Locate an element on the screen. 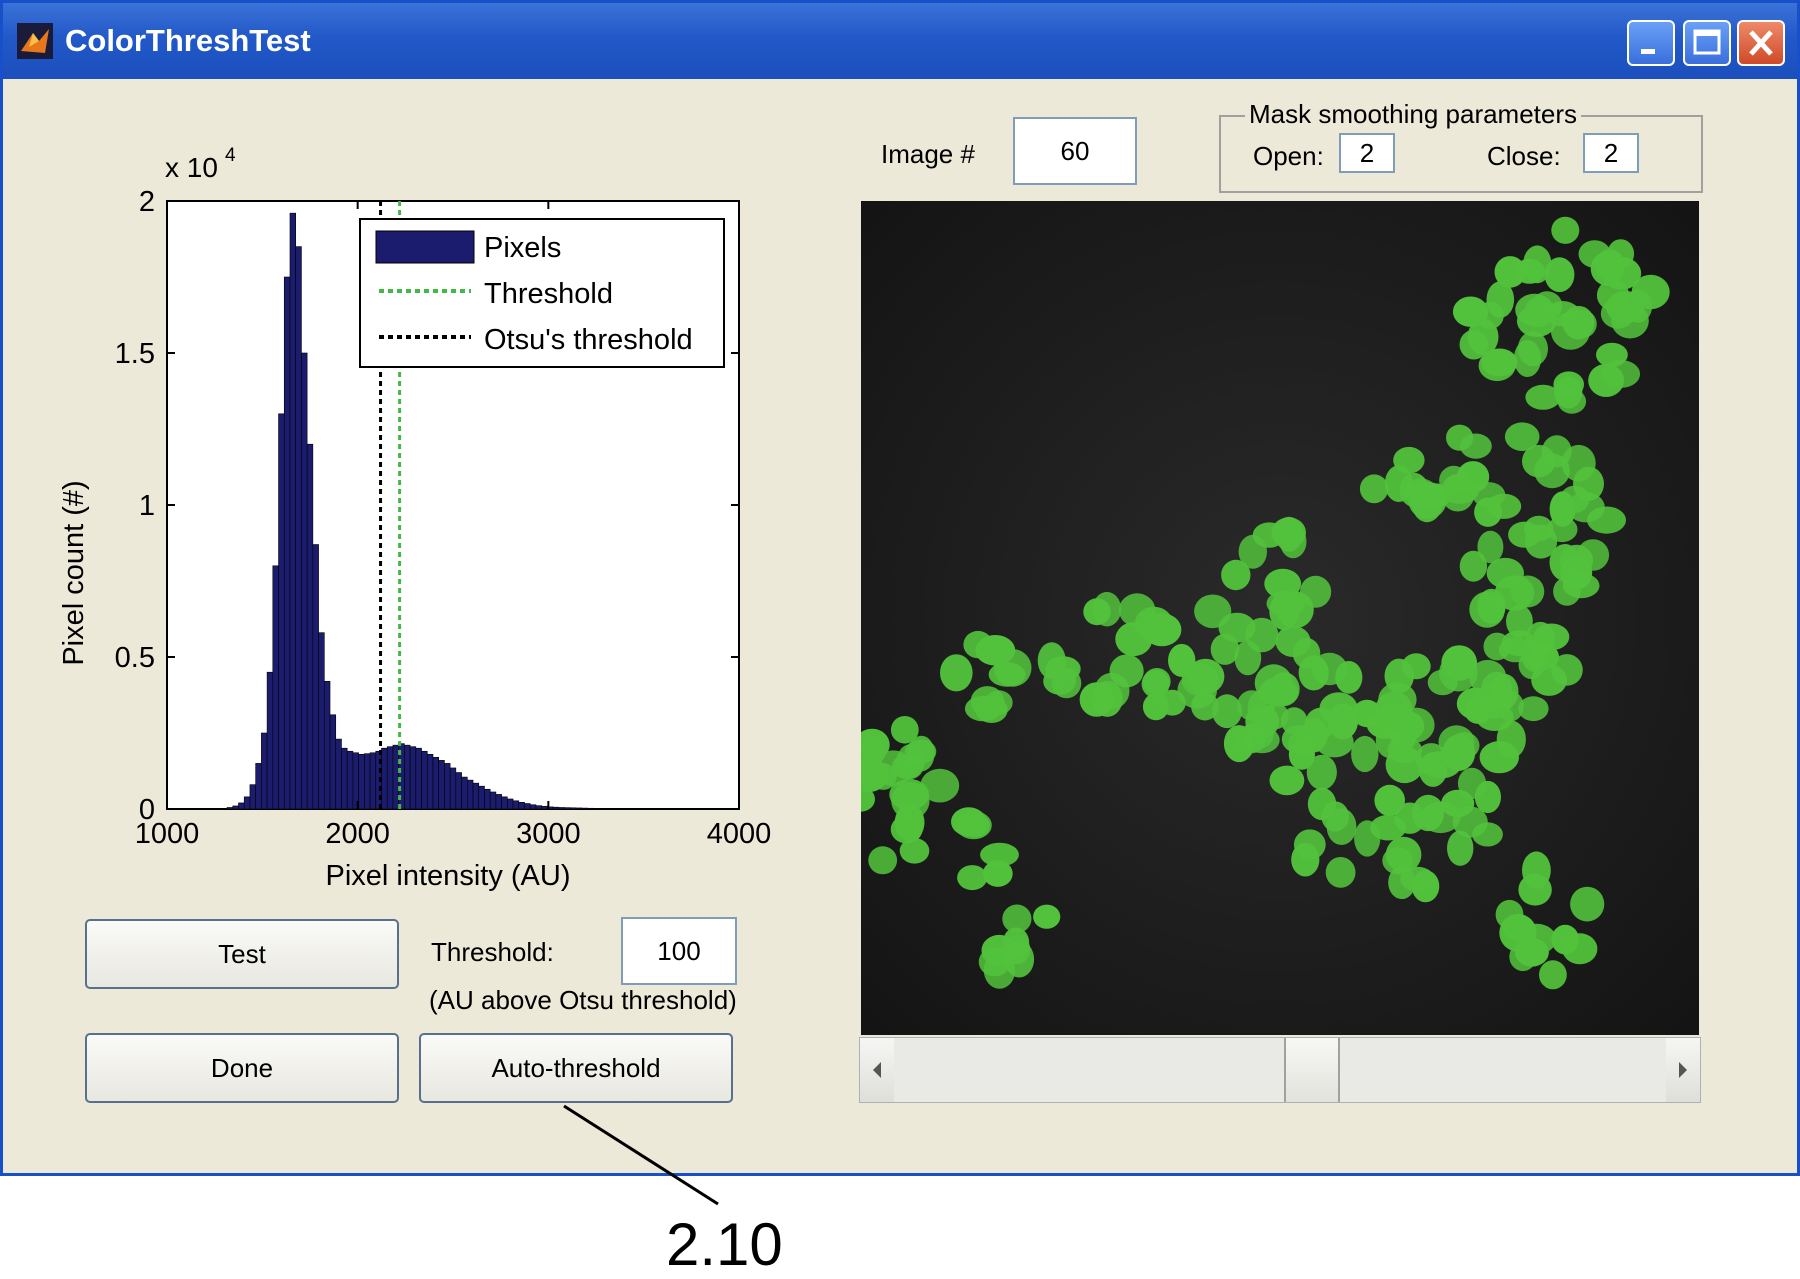 The image size is (1800, 1279). callout-label: 2.10 is located at coordinates (724, 1244).